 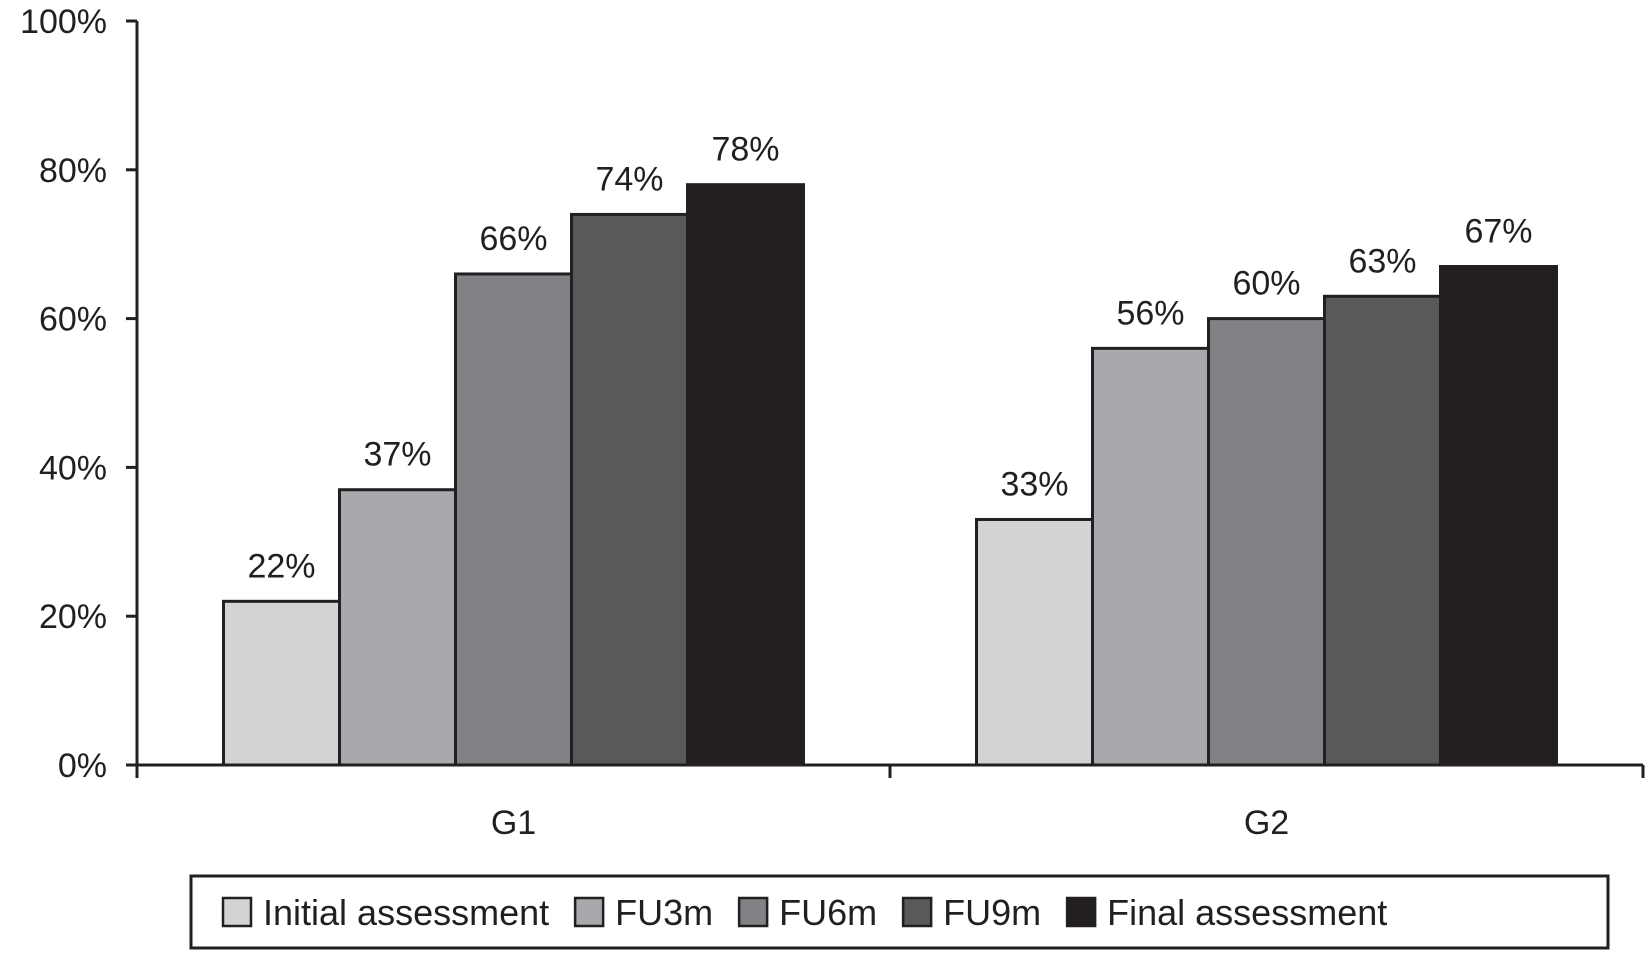 I want to click on legend-item: FU6m, so click(x=807, y=912).